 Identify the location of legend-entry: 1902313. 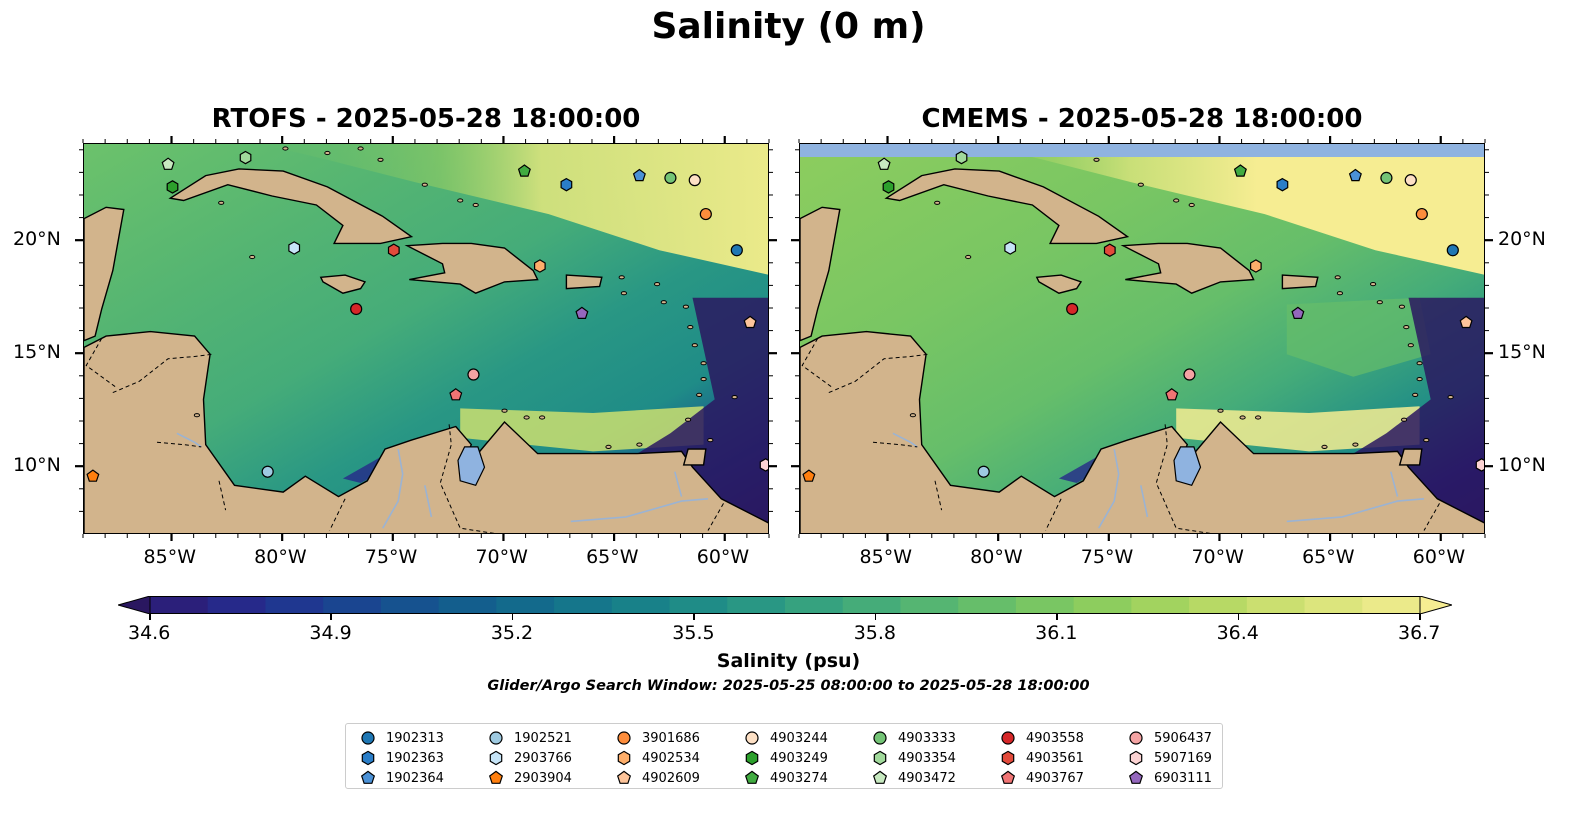
(402, 738).